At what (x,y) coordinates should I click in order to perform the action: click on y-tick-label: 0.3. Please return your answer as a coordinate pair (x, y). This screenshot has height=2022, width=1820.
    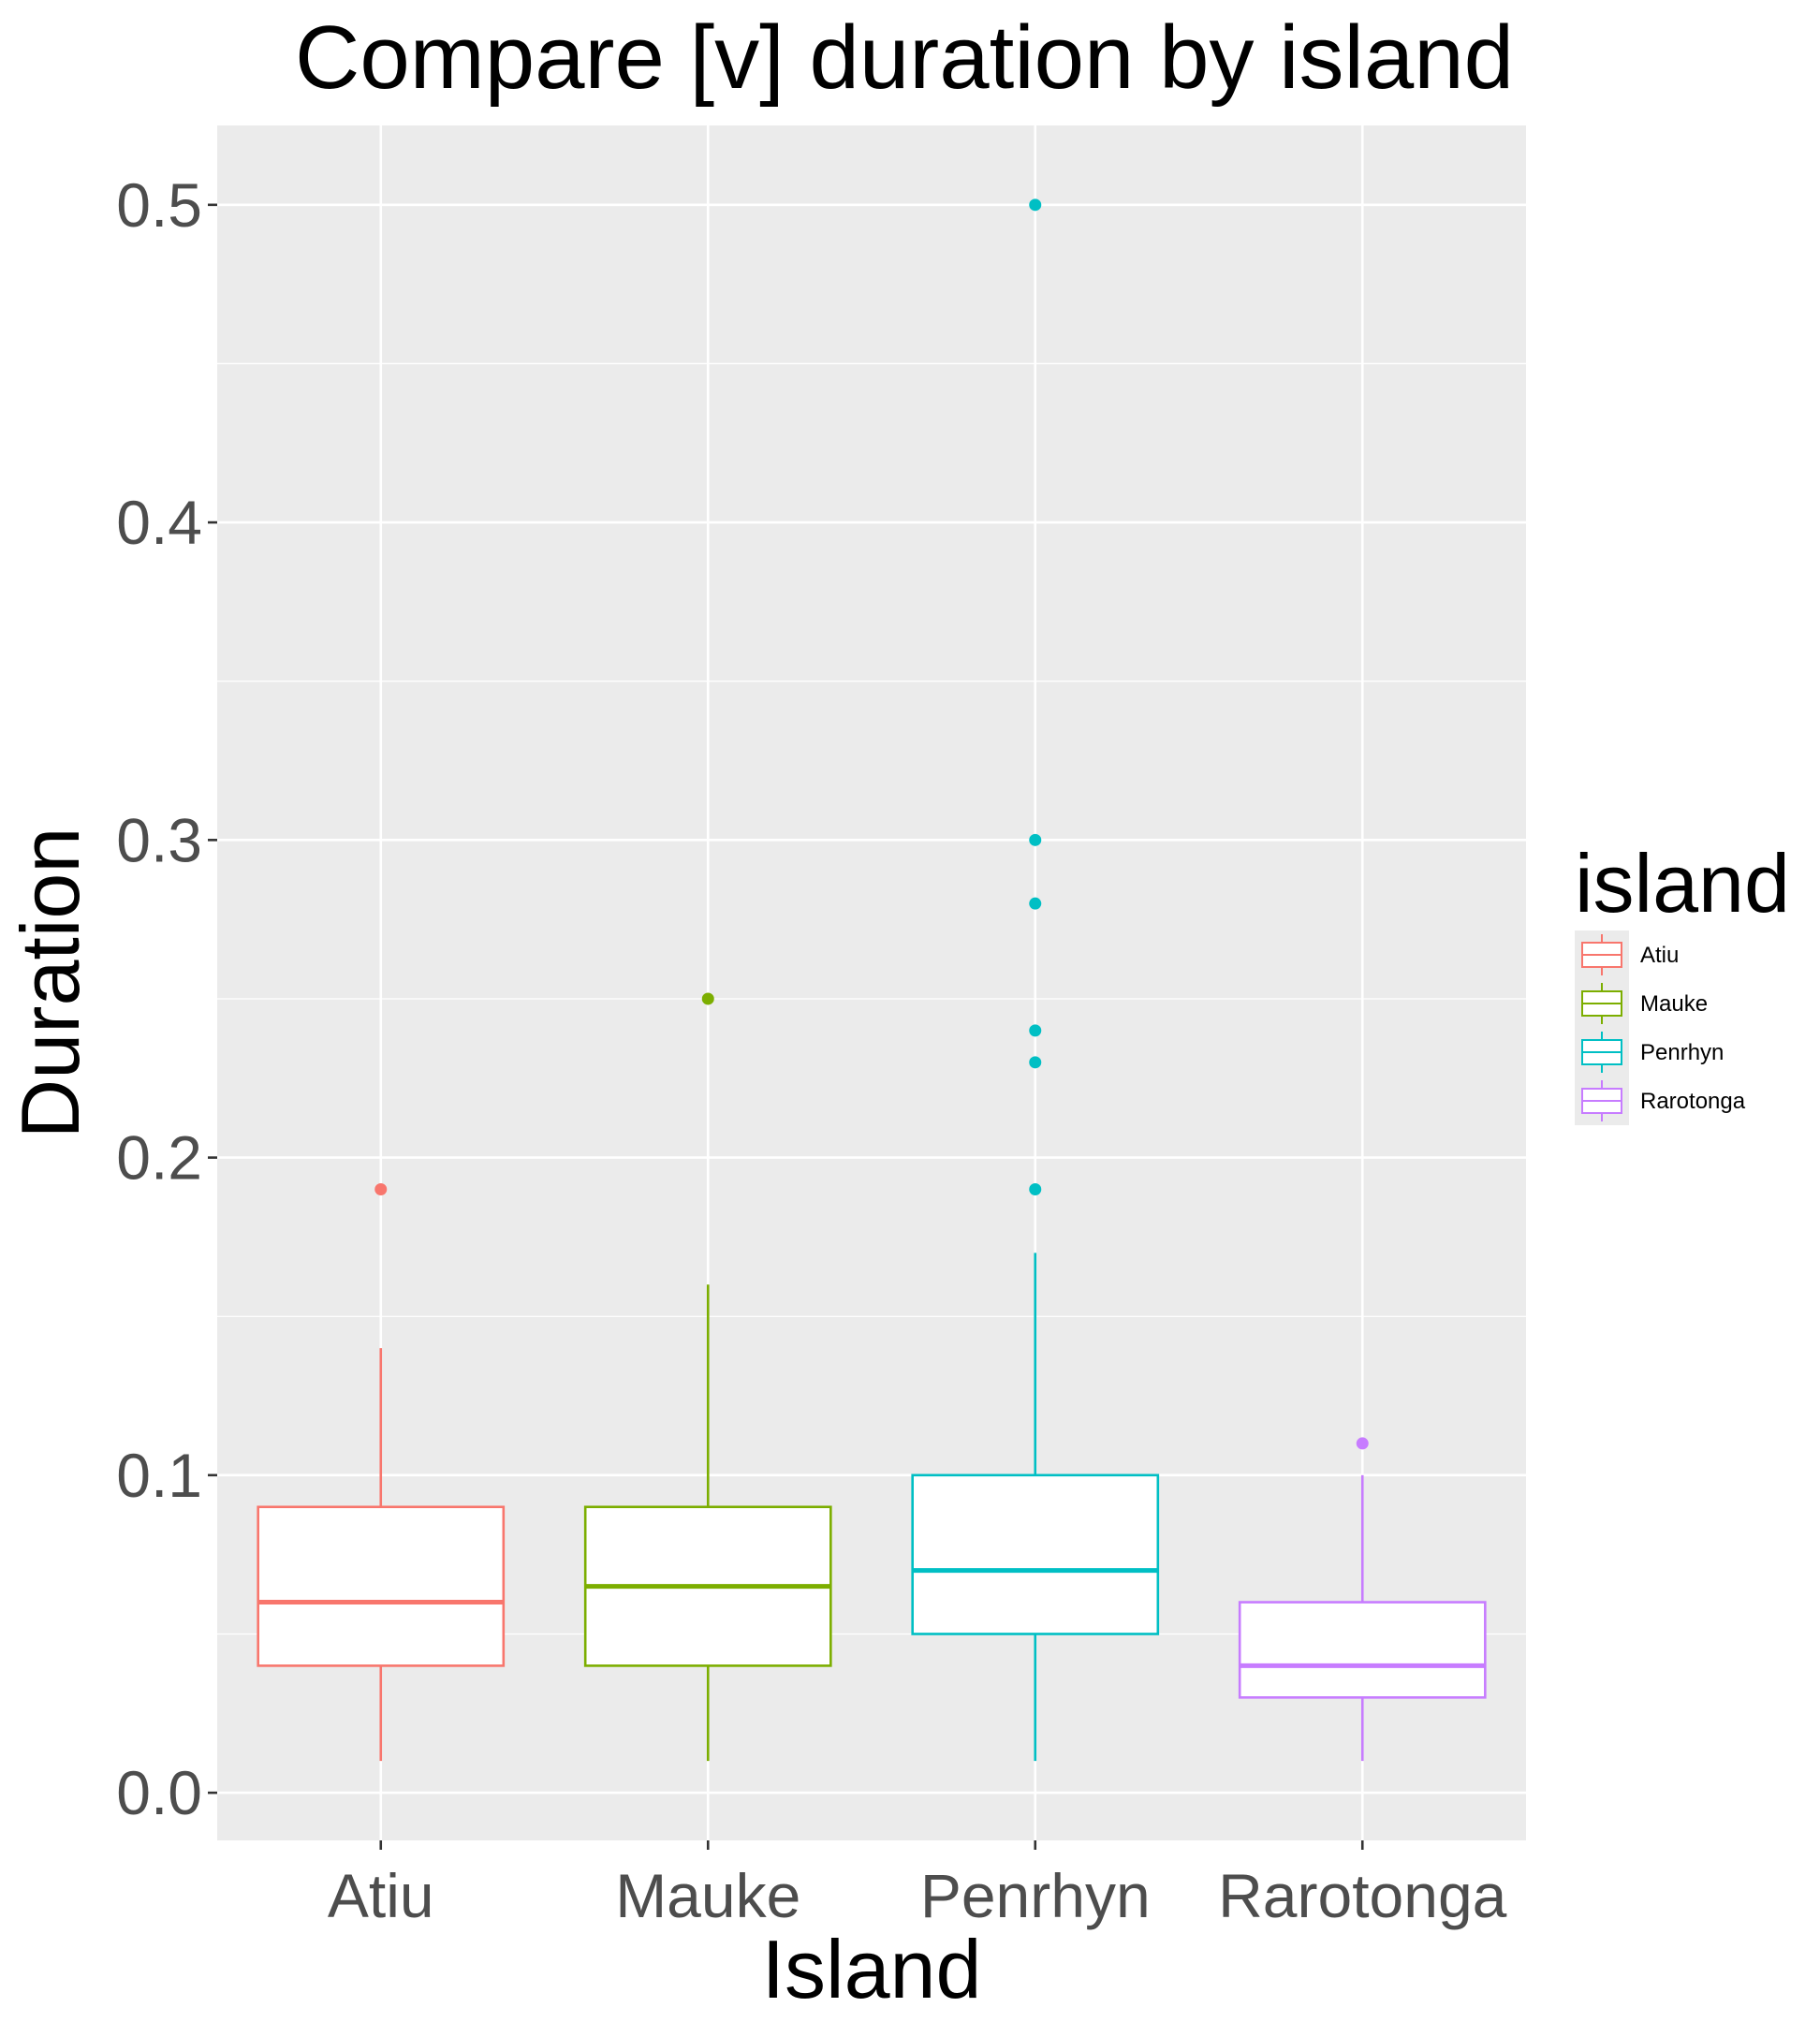
    Looking at the image, I should click on (159, 839).